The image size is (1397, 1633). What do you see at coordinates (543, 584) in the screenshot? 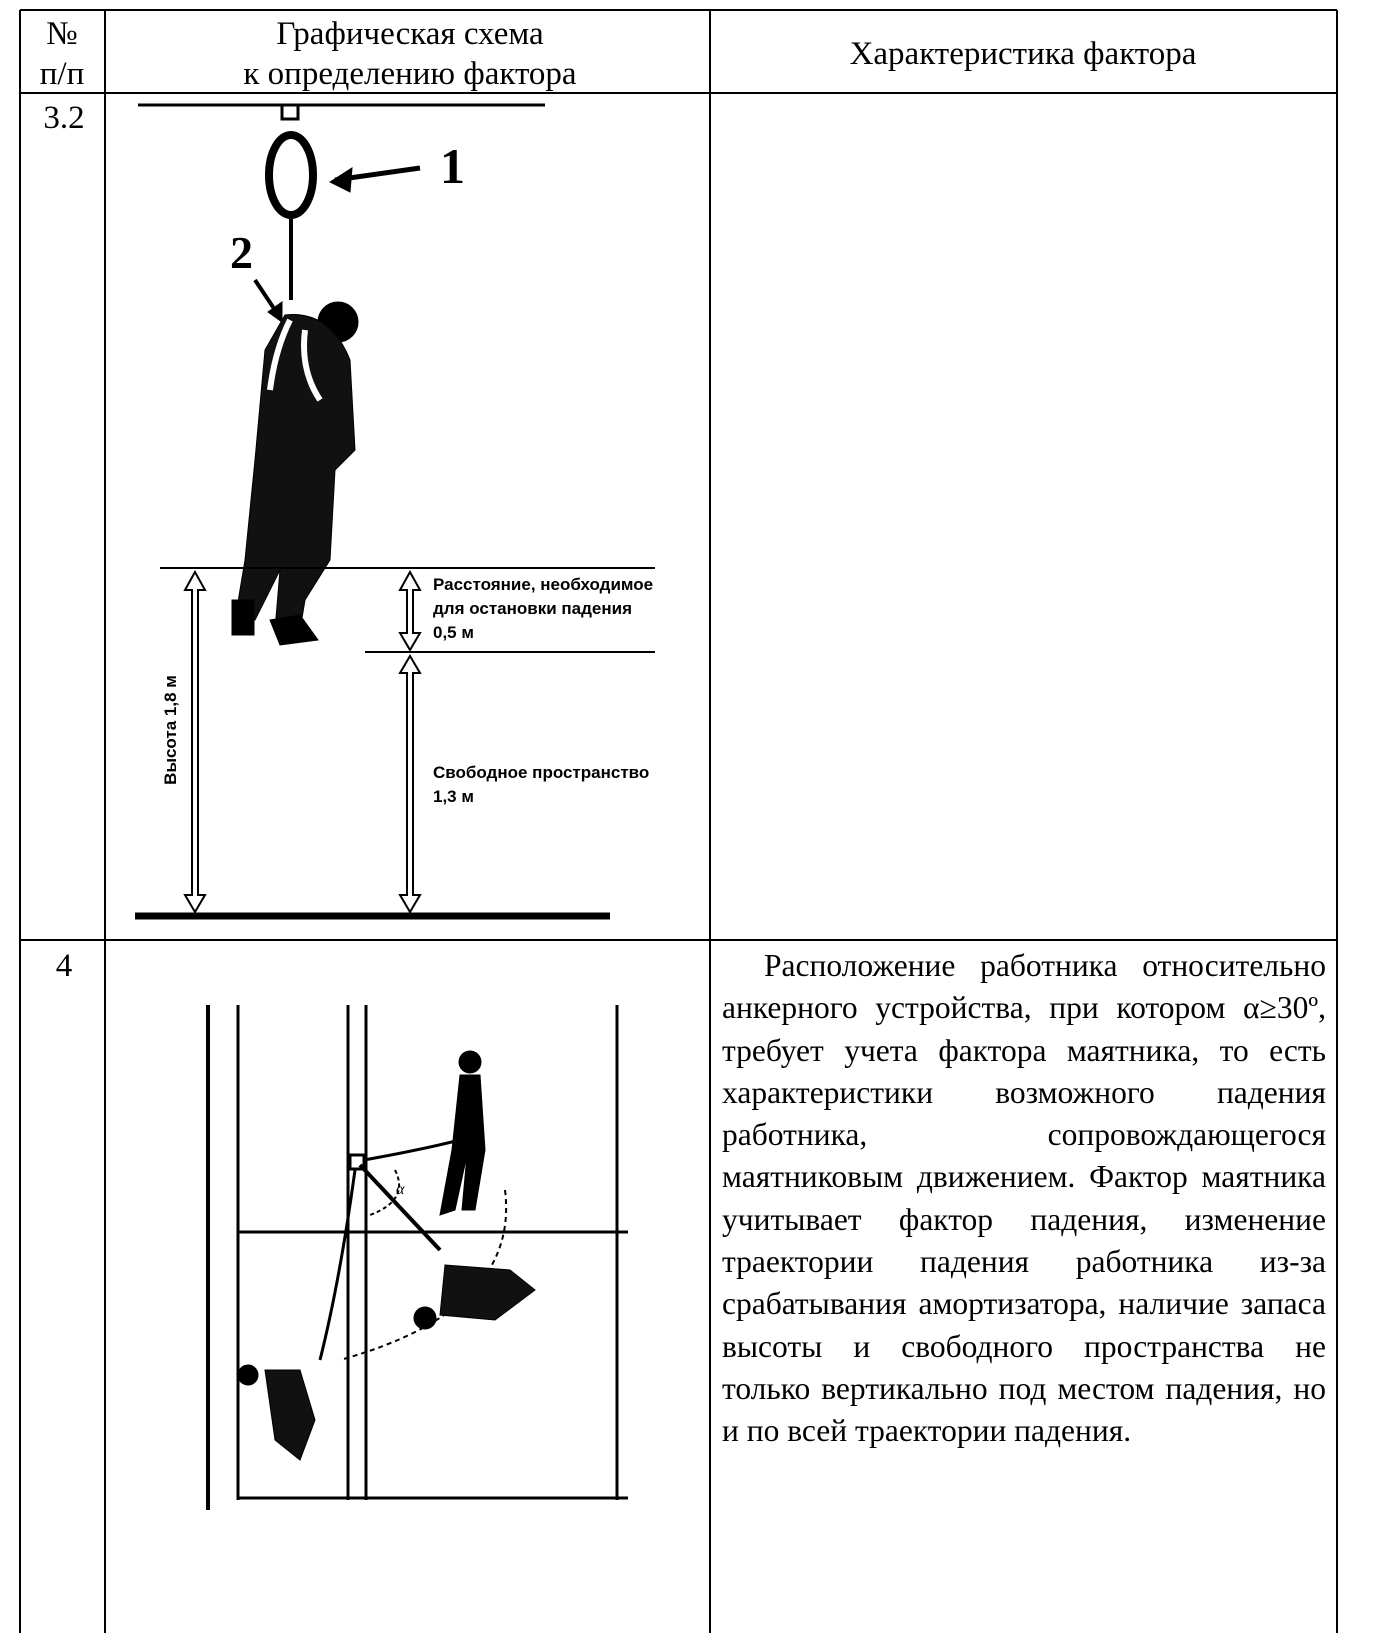
I see `figure-label: Расстояние, необходимое` at bounding box center [543, 584].